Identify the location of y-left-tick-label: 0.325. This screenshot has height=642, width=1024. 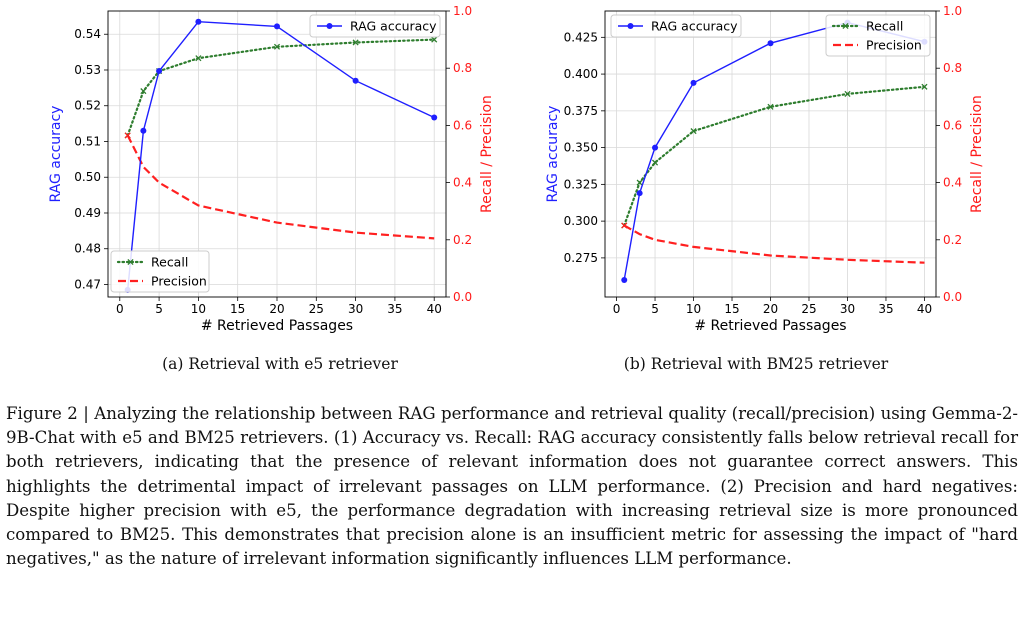
(581, 184).